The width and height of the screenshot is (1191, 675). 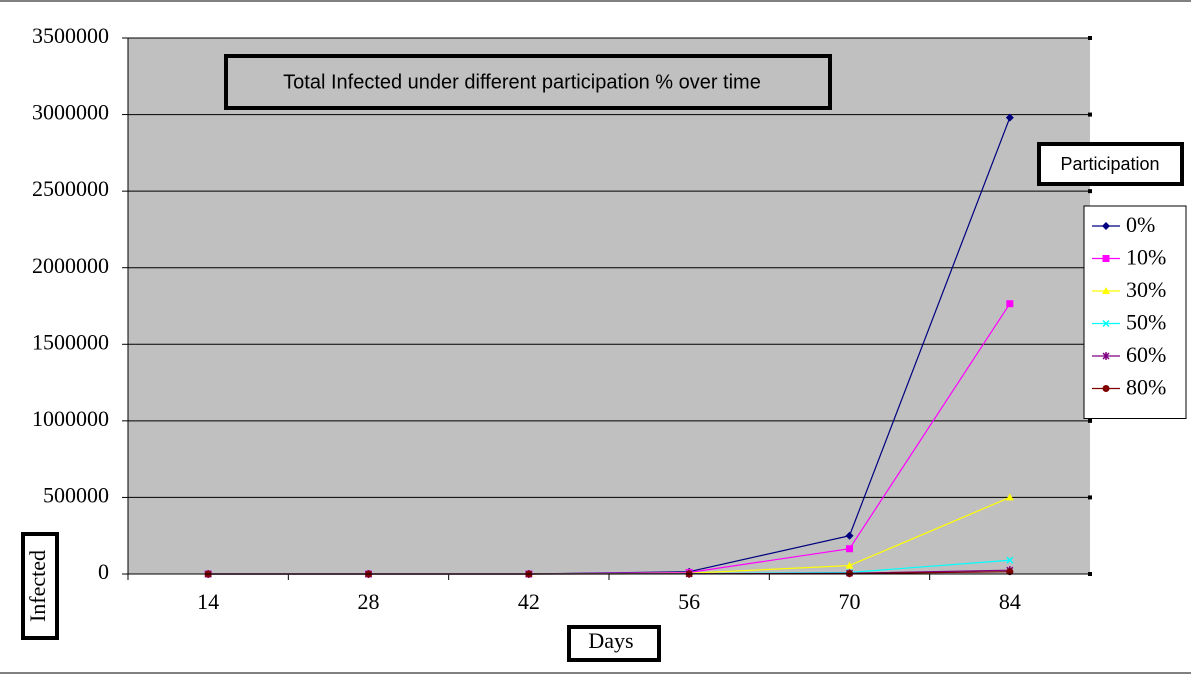 I want to click on legend-label: 10%, so click(x=1146, y=257).